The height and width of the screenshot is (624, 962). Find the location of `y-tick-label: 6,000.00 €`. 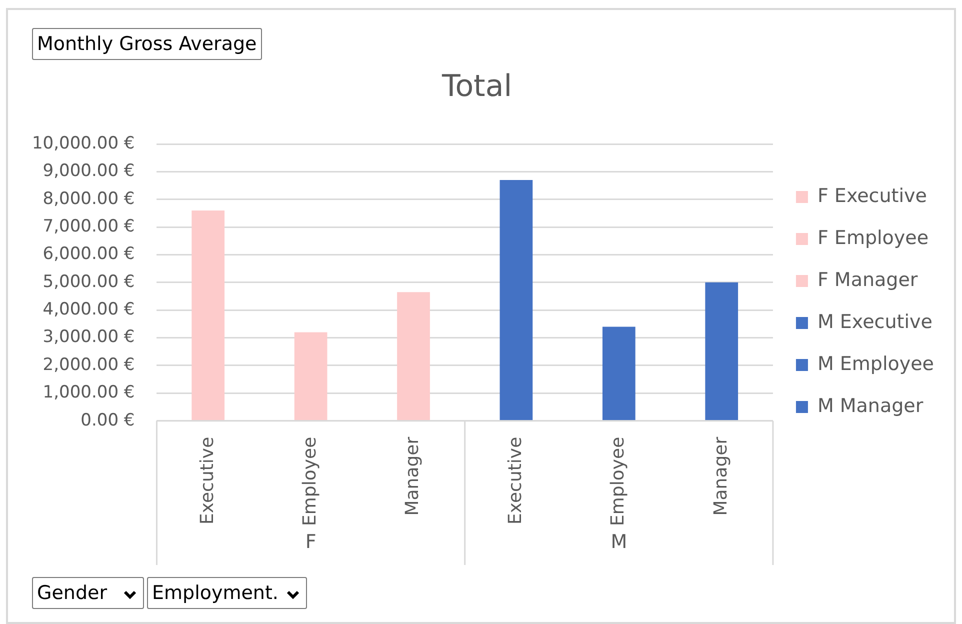

y-tick-label: 6,000.00 € is located at coordinates (88, 254).